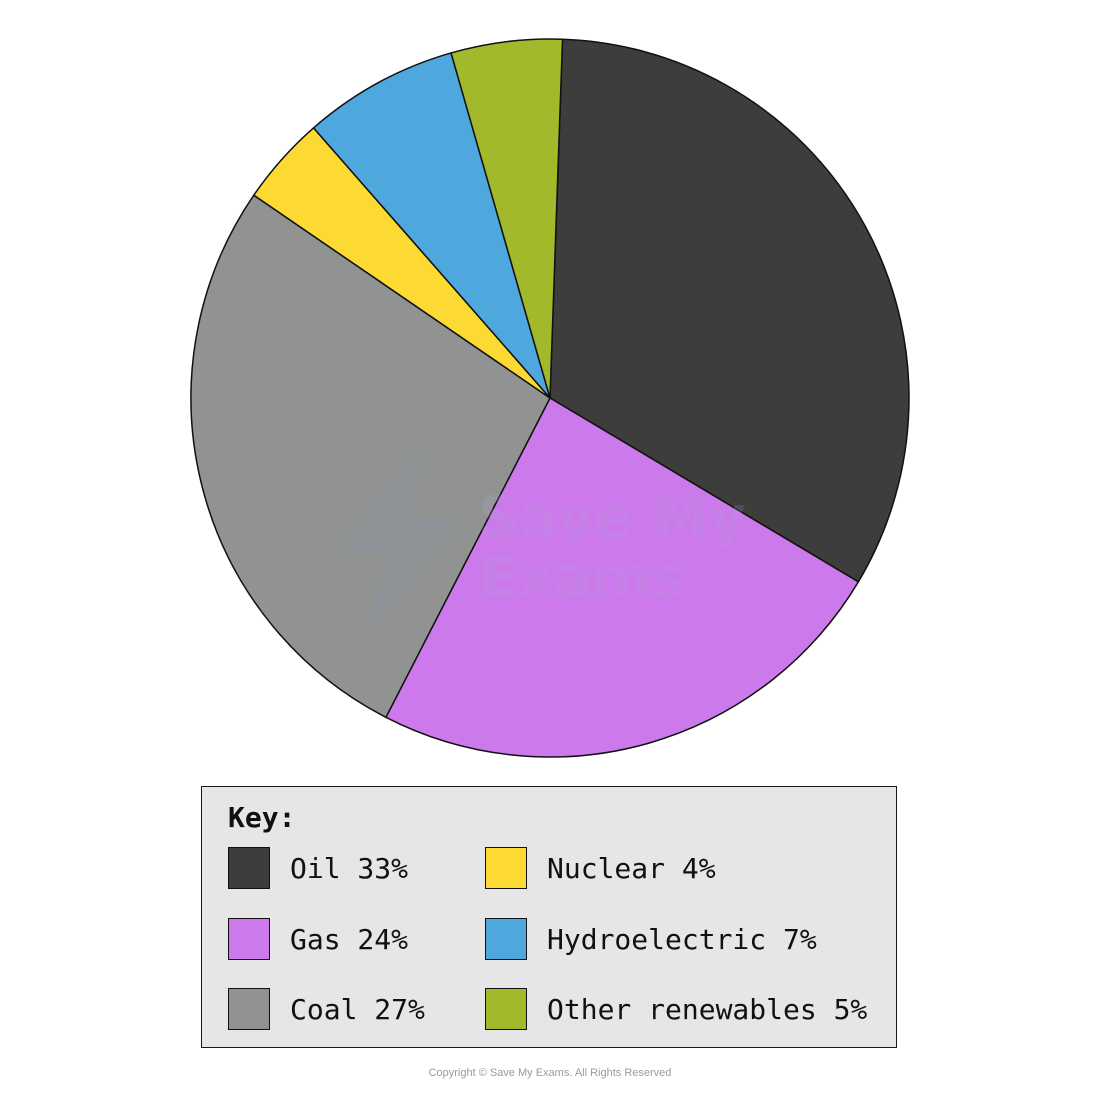 The height and width of the screenshot is (1094, 1100). I want to click on legend-label: Other renewables 5%, so click(707, 1009).